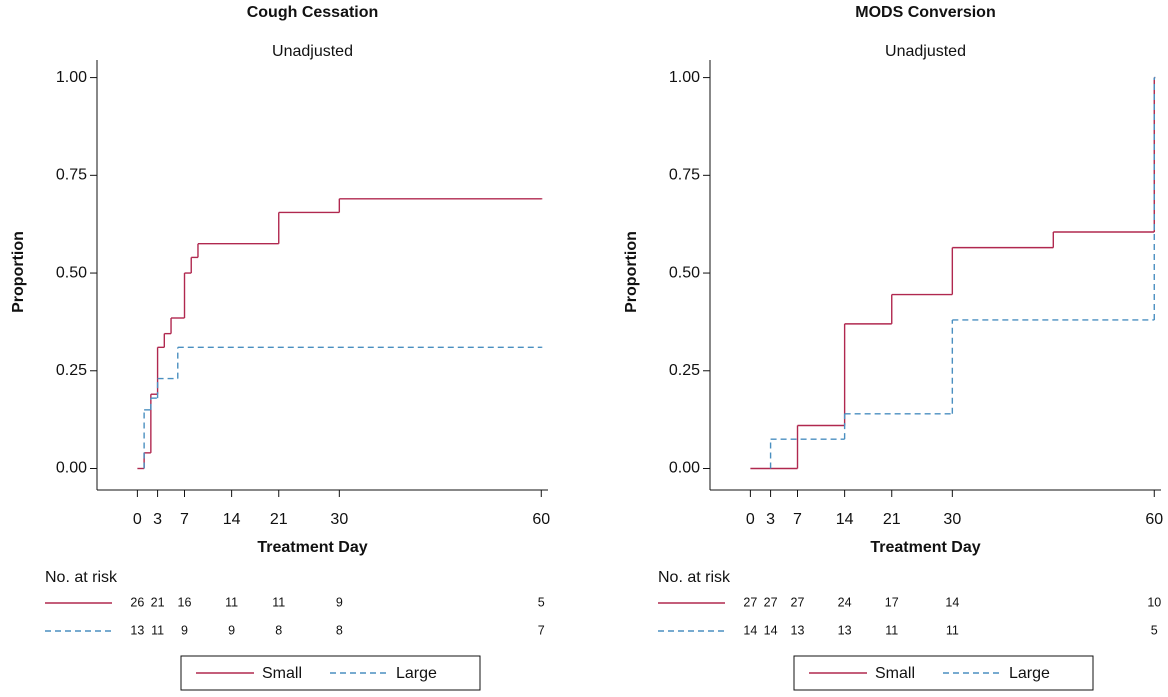 Image resolution: width=1168 pixels, height=697 pixels. What do you see at coordinates (892, 602) in the screenshot?
I see `risk-count: 17` at bounding box center [892, 602].